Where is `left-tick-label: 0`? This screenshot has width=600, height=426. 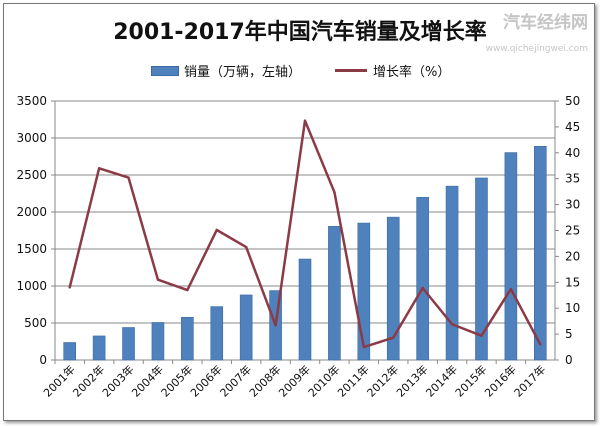
left-tick-label: 0 is located at coordinates (43, 360).